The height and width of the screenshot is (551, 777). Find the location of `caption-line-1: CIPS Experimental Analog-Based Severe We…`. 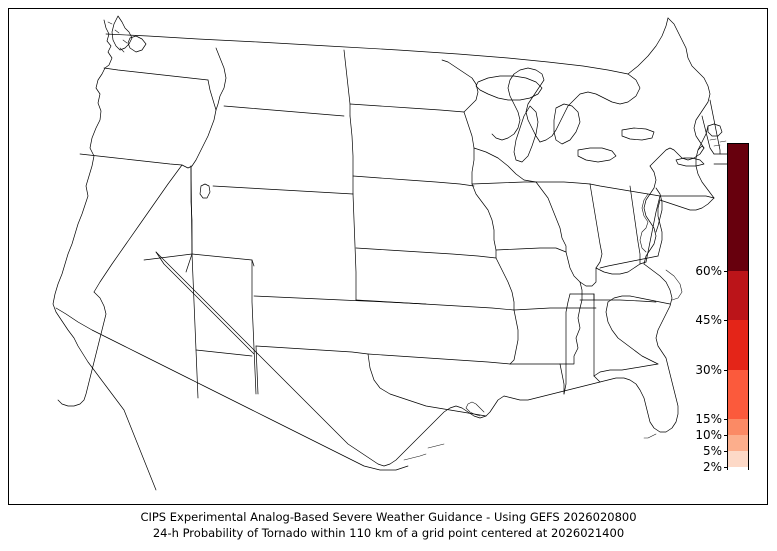

caption-line-1: CIPS Experimental Analog-Based Severe We… is located at coordinates (388, 517).